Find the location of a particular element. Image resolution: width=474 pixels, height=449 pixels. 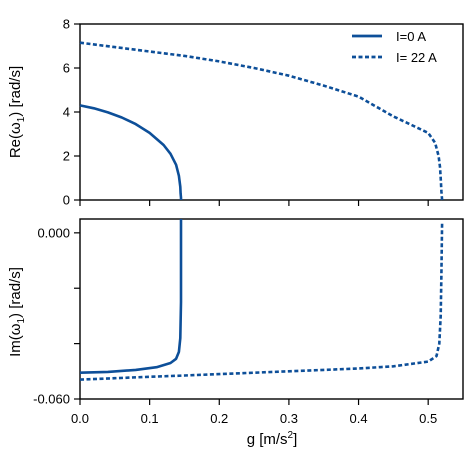

x-tick-label: 0.0 is located at coordinates (80, 418).